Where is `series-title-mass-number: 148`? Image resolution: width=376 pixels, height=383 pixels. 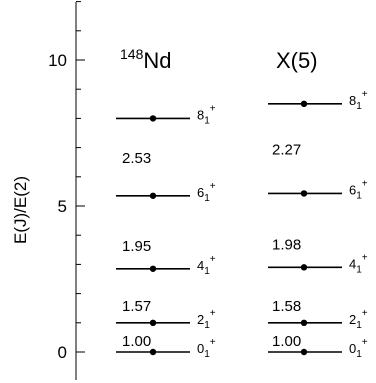 series-title-mass-number: 148 is located at coordinates (132, 54).